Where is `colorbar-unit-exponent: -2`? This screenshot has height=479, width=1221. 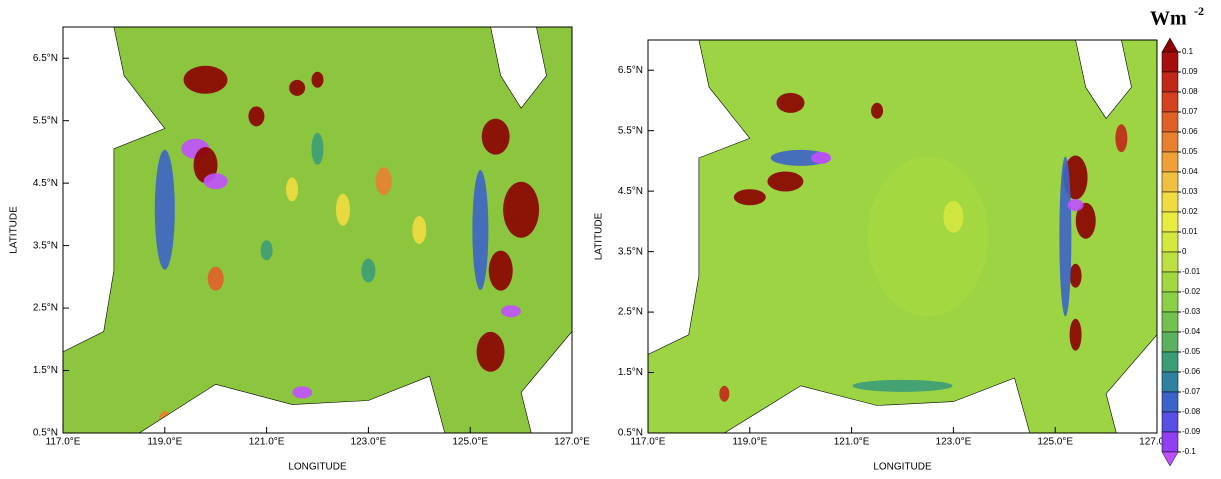 colorbar-unit-exponent: -2 is located at coordinates (1199, 11).